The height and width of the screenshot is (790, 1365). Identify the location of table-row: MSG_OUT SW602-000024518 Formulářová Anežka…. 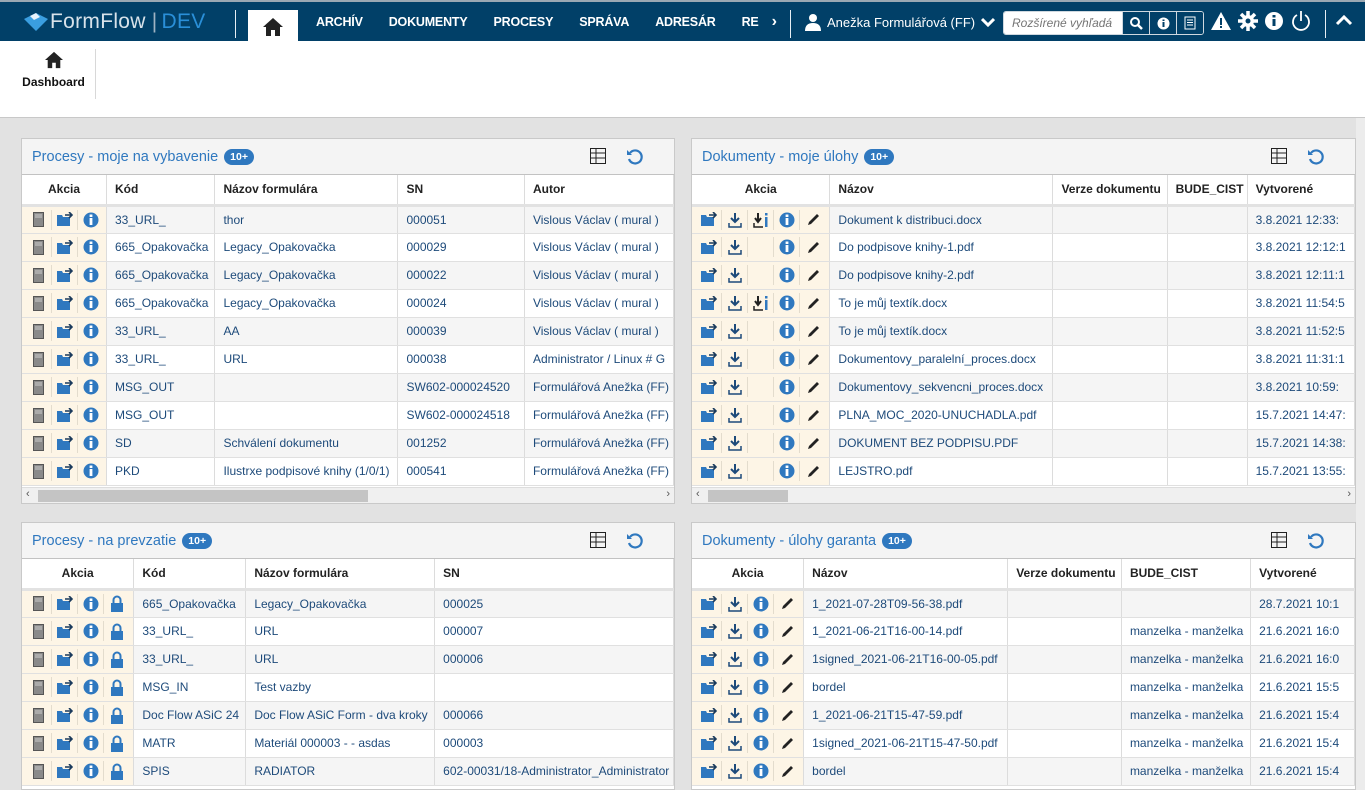
(348, 415).